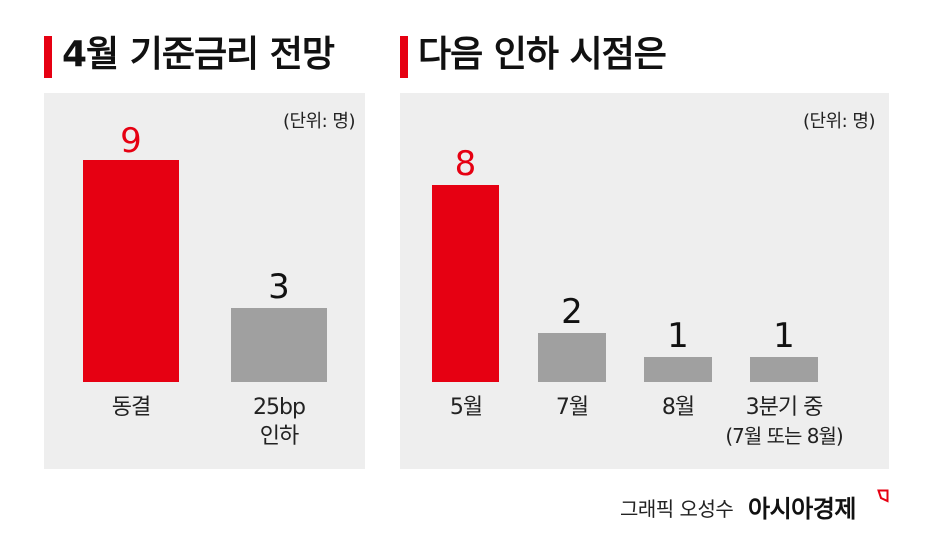 The image size is (934, 534). What do you see at coordinates (678, 369) in the screenshot?
I see `bar-august` at bounding box center [678, 369].